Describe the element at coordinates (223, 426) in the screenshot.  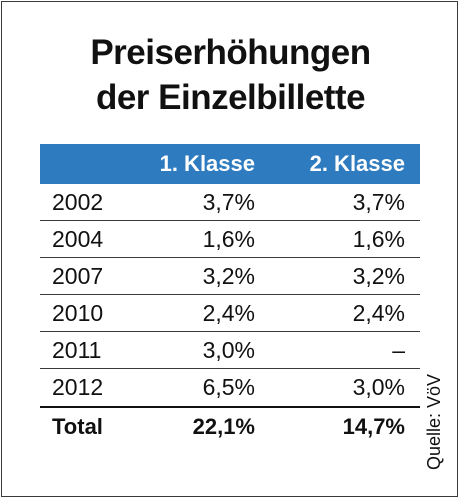
I see `total-first-class-value: 22,1%` at that location.